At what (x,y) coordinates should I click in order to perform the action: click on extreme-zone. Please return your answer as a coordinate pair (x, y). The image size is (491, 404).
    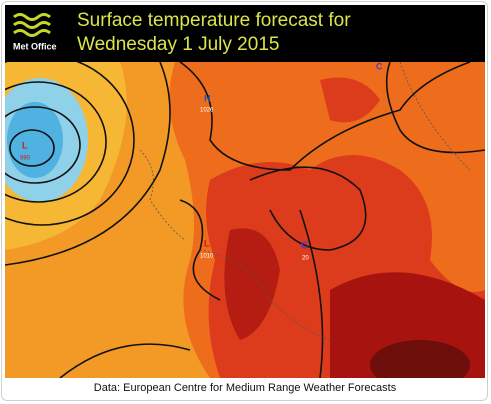
    Looking at the image, I should click on (420, 359).